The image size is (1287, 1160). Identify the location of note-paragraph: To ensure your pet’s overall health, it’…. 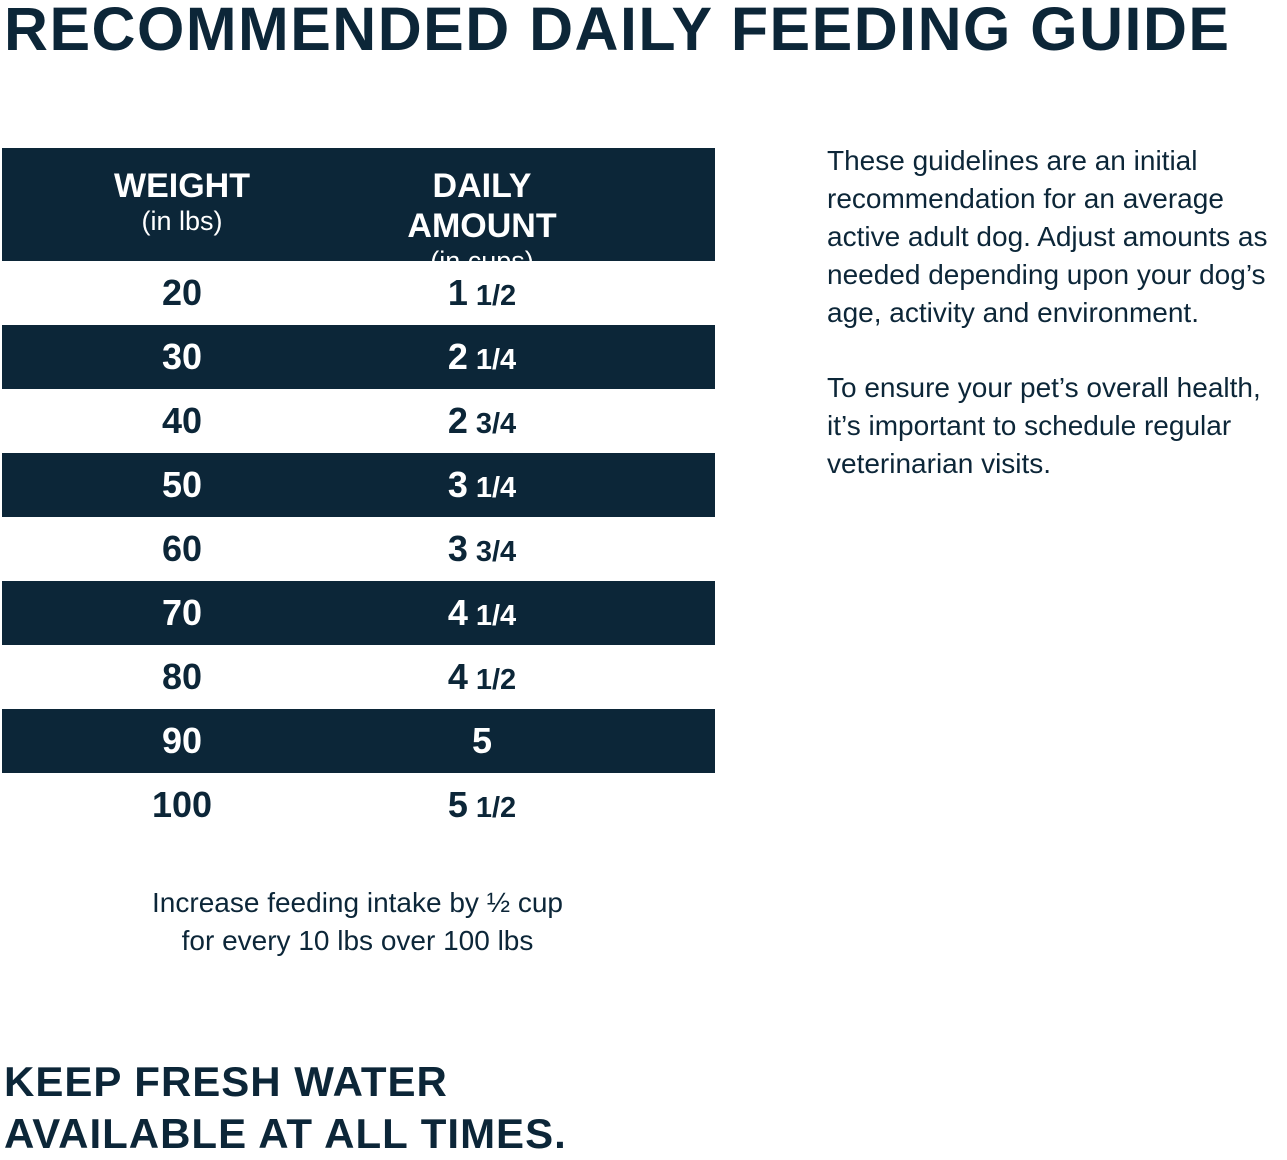
(1044, 425).